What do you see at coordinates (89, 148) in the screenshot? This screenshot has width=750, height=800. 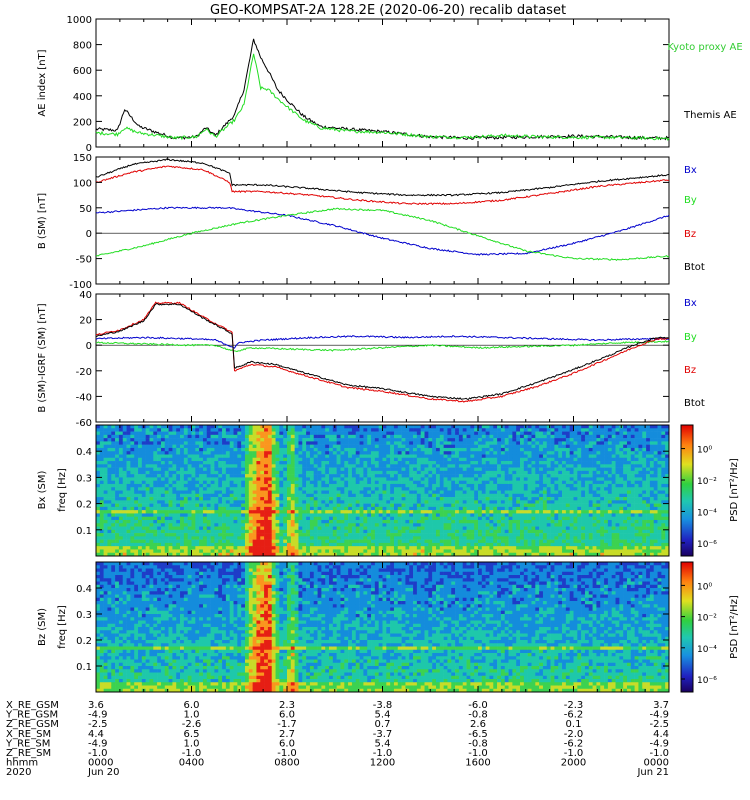 I see `y-tick-label: 0` at bounding box center [89, 148].